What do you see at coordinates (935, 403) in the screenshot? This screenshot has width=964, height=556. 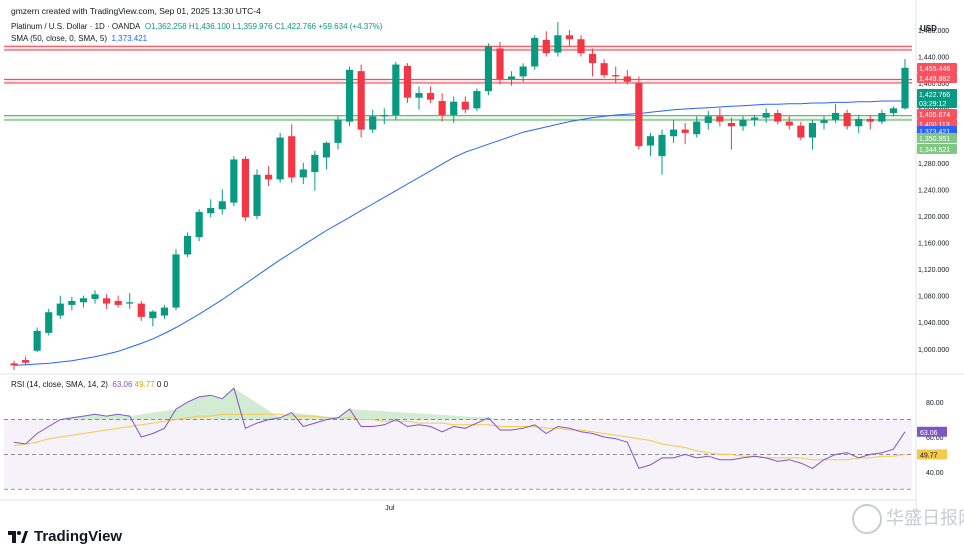 I see `rsi-axis-tick: 80.00` at bounding box center [935, 403].